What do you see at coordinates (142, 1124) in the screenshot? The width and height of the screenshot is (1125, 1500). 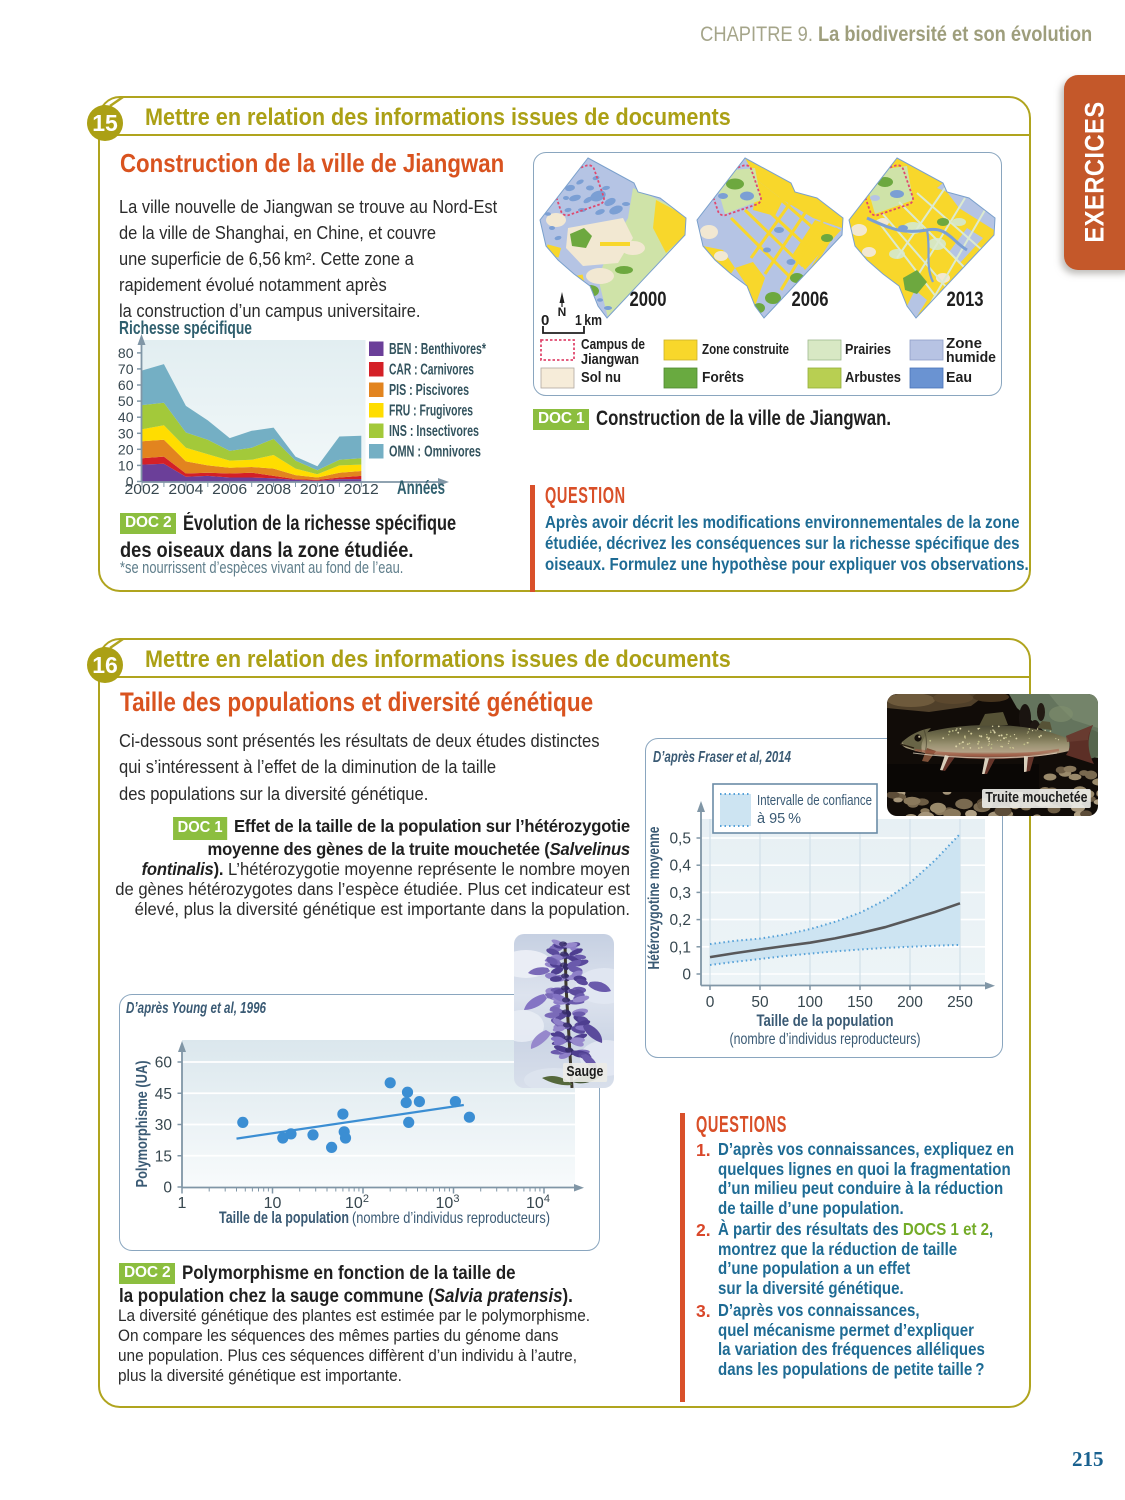 I see `svg-text: Polymorphisme (UA)` at bounding box center [142, 1124].